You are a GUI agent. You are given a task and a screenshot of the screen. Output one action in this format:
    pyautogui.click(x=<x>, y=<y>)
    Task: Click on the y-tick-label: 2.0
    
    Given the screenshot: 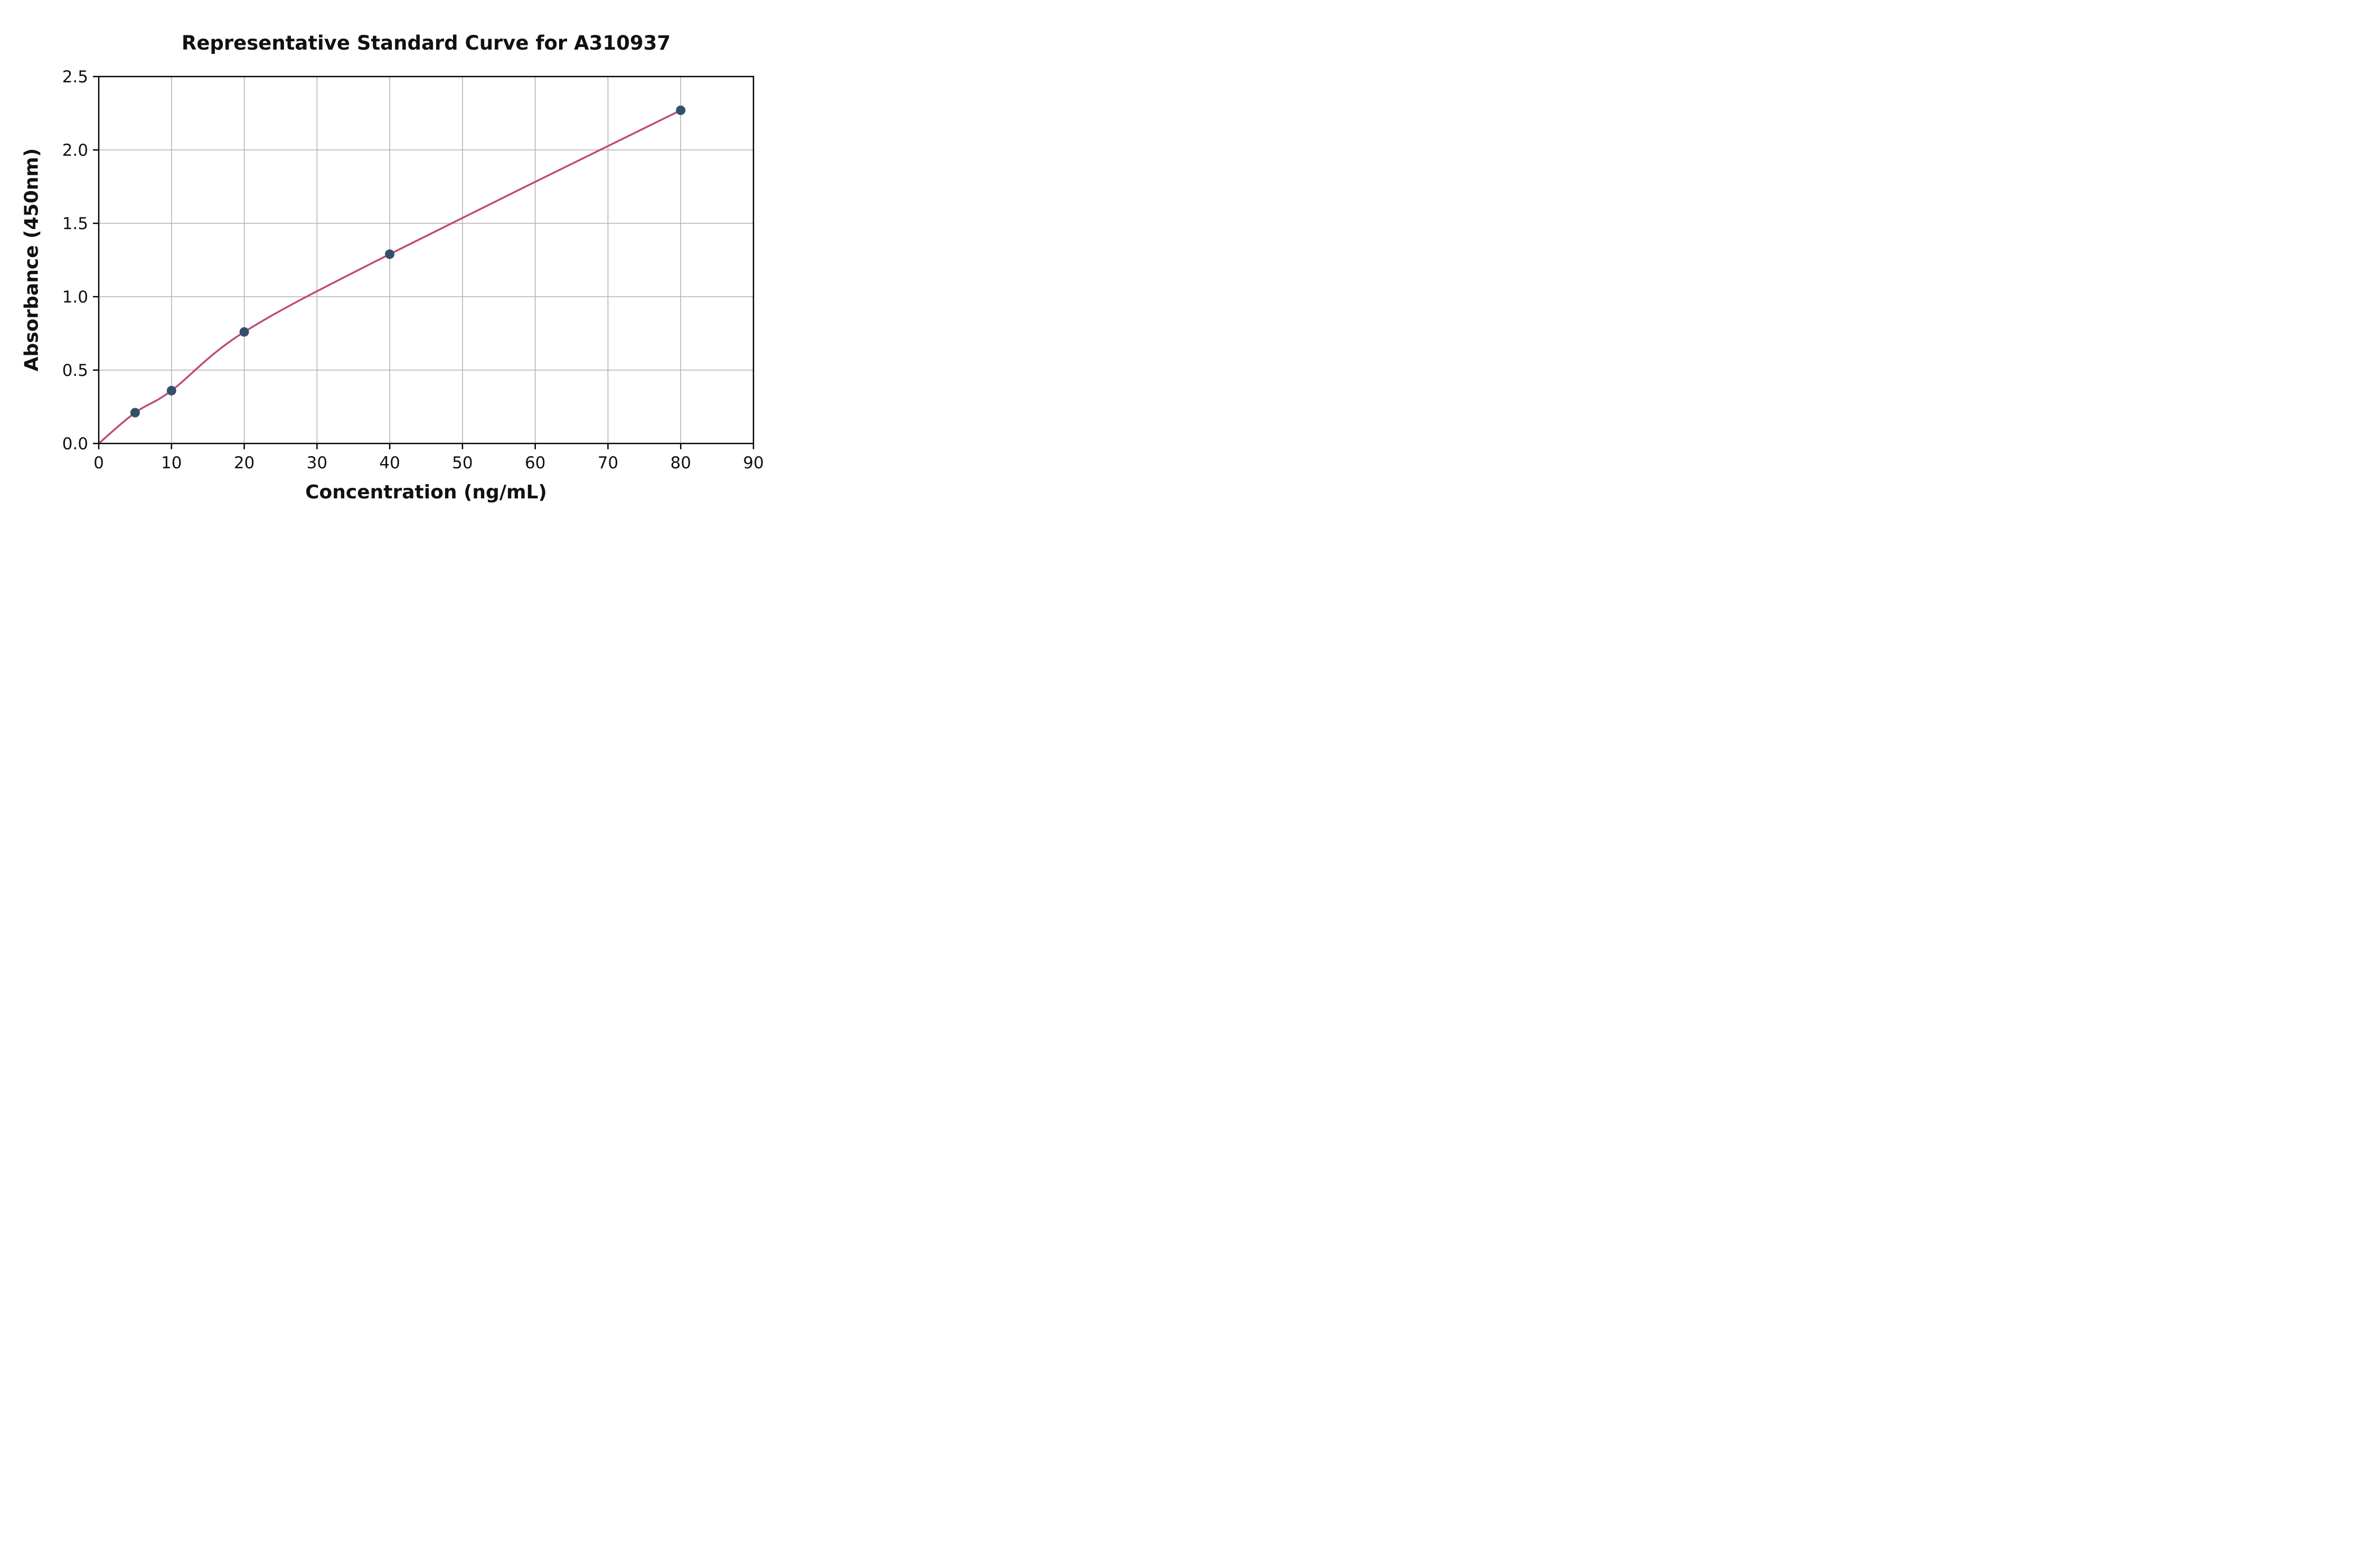 What is the action you would take?
    pyautogui.click(x=75, y=150)
    